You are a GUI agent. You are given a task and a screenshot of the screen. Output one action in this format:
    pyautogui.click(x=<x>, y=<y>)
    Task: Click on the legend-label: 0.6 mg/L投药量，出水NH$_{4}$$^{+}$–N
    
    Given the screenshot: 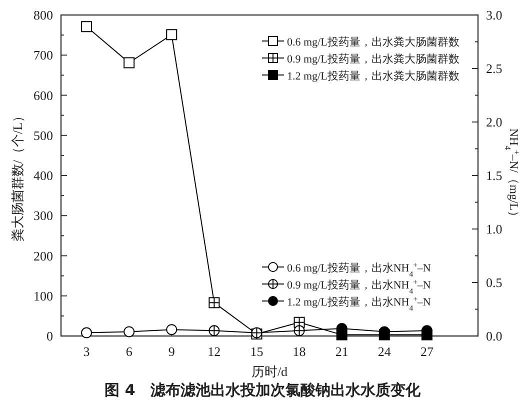 What is the action you would take?
    pyautogui.click(x=359, y=269)
    